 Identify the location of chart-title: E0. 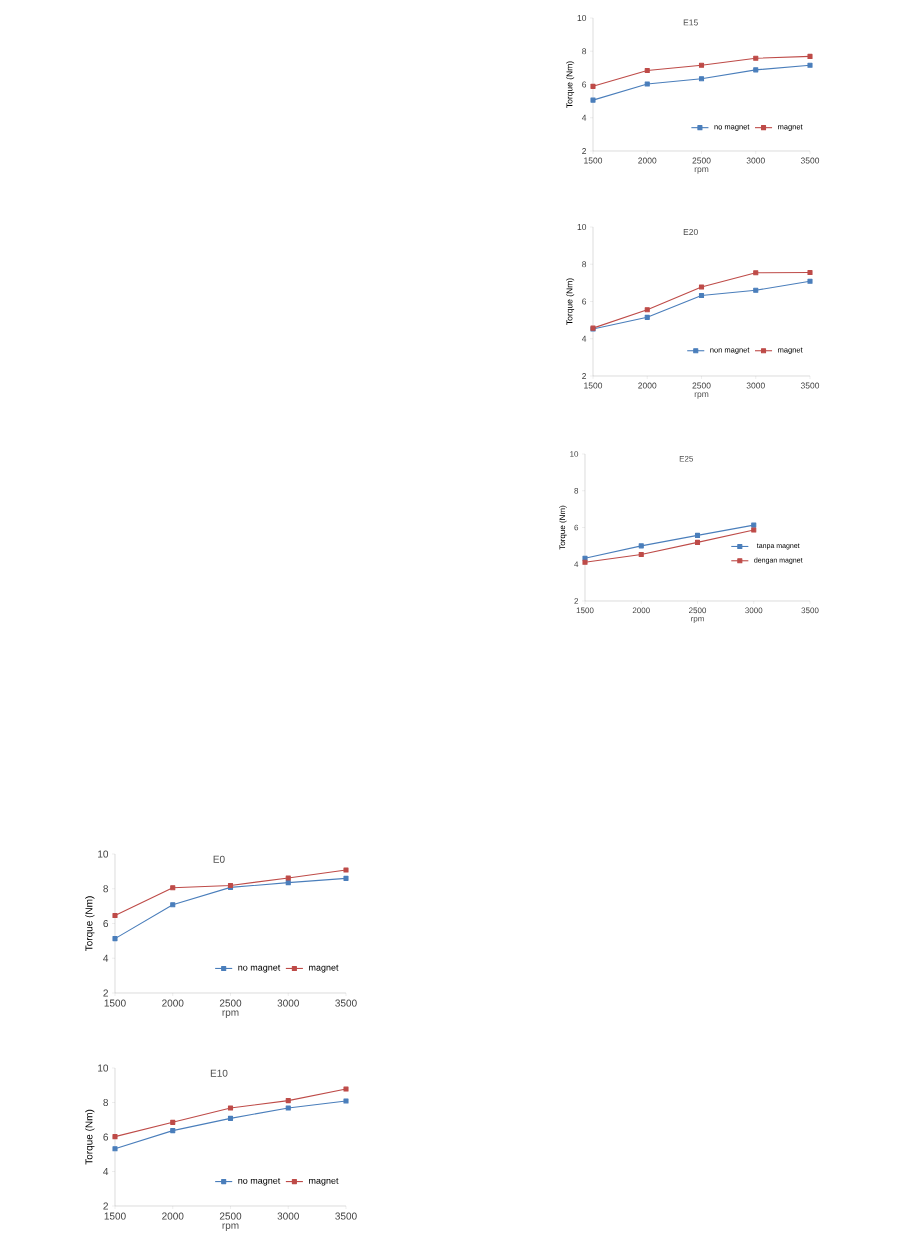
(219, 859).